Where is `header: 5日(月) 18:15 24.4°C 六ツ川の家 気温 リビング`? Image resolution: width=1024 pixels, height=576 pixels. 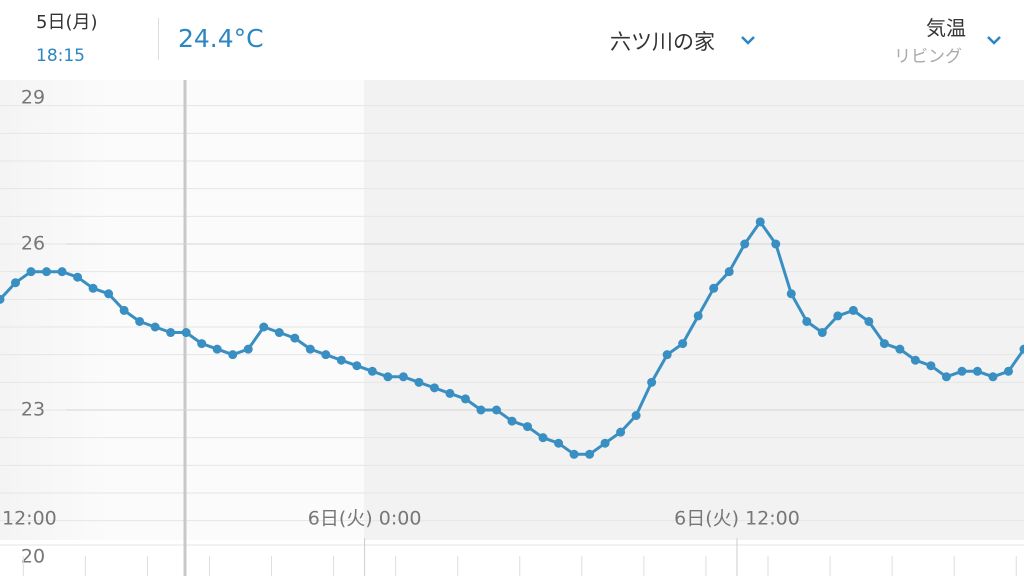 header: 5日(月) 18:15 24.4°C 六ツ川の家 気温 リビング is located at coordinates (512, 40).